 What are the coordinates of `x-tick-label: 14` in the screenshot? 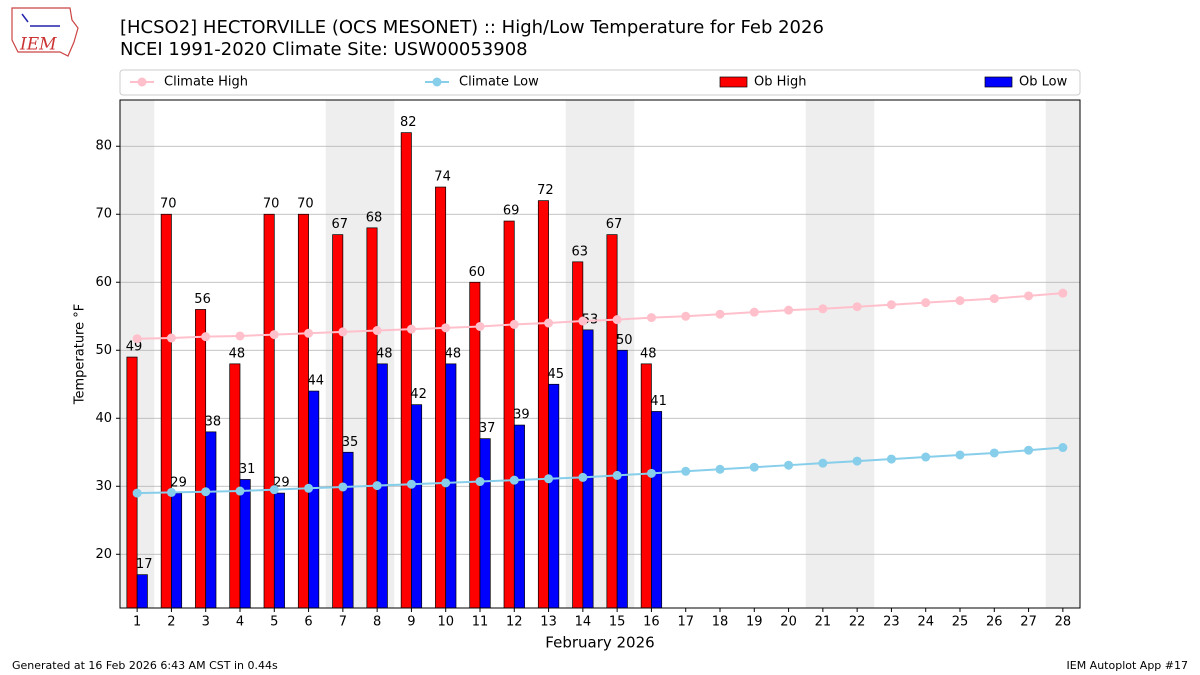 It's located at (583, 622).